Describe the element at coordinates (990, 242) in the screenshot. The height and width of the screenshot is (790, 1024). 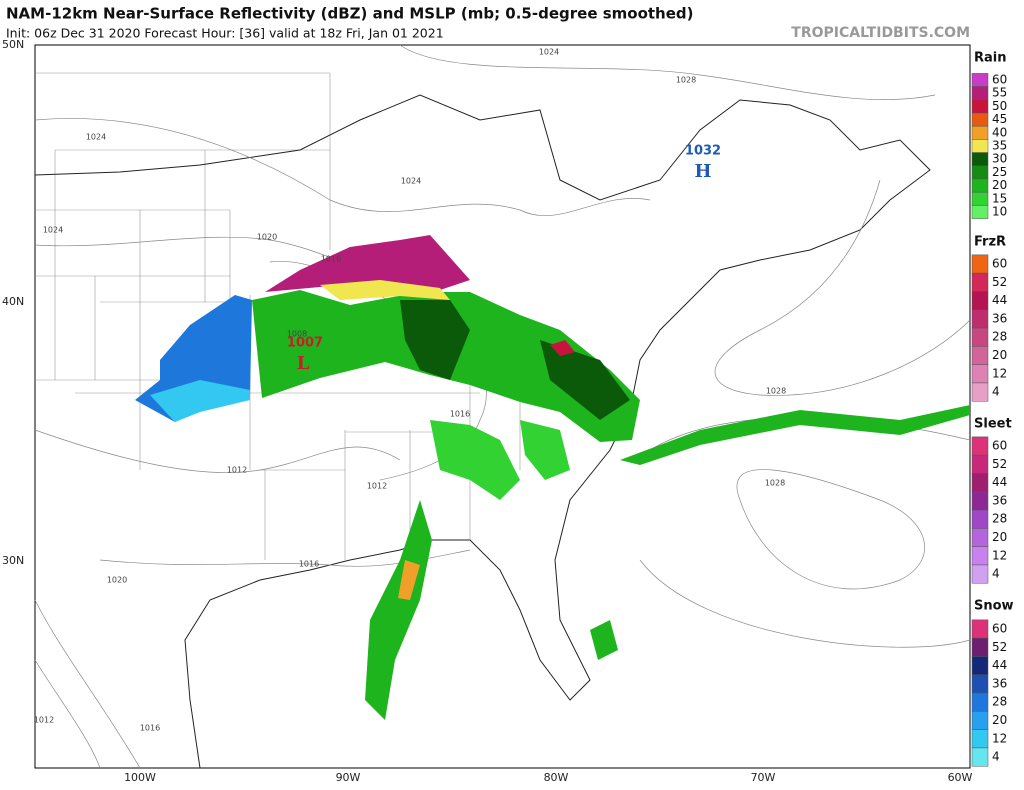
I see `legend-title: FrzR` at that location.